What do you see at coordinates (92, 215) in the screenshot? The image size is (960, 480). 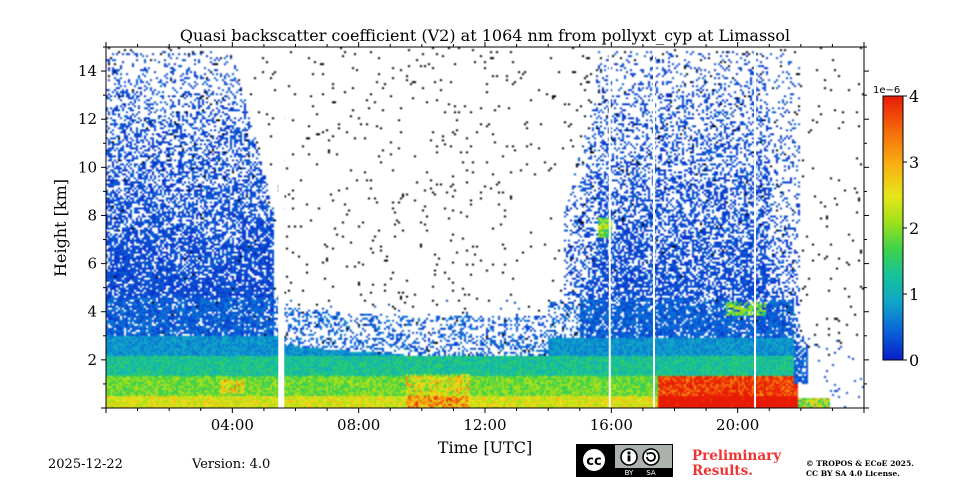 I see `y-tick-label: 8` at bounding box center [92, 215].